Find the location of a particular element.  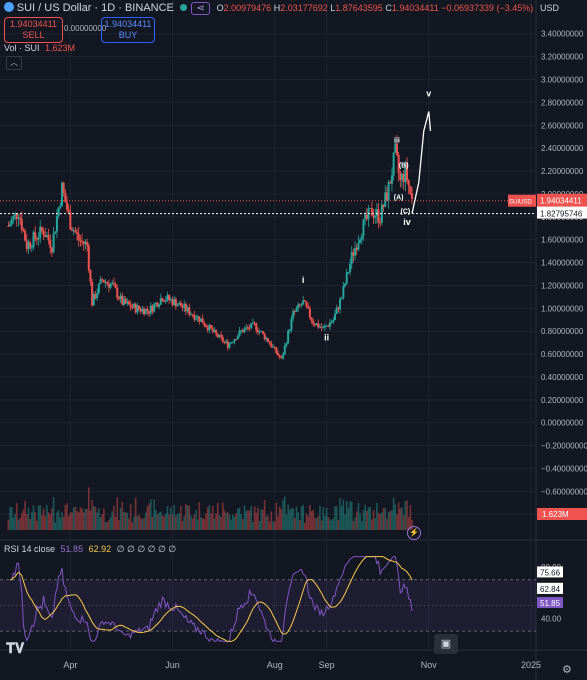

price-tag-bg is located at coordinates (562, 212).